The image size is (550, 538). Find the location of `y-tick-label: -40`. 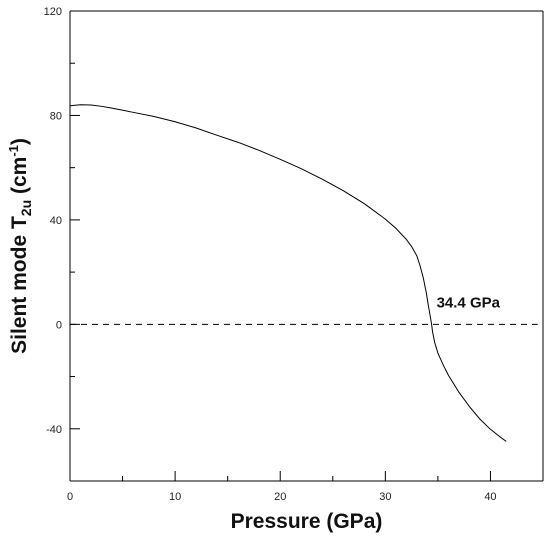

y-tick-label: -40 is located at coordinates (54, 430).